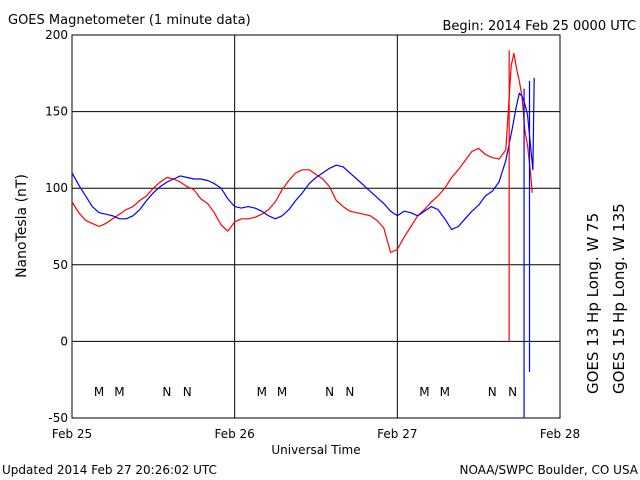  What do you see at coordinates (560, 434) in the screenshot?
I see `x-tick-label: Feb 28` at bounding box center [560, 434].